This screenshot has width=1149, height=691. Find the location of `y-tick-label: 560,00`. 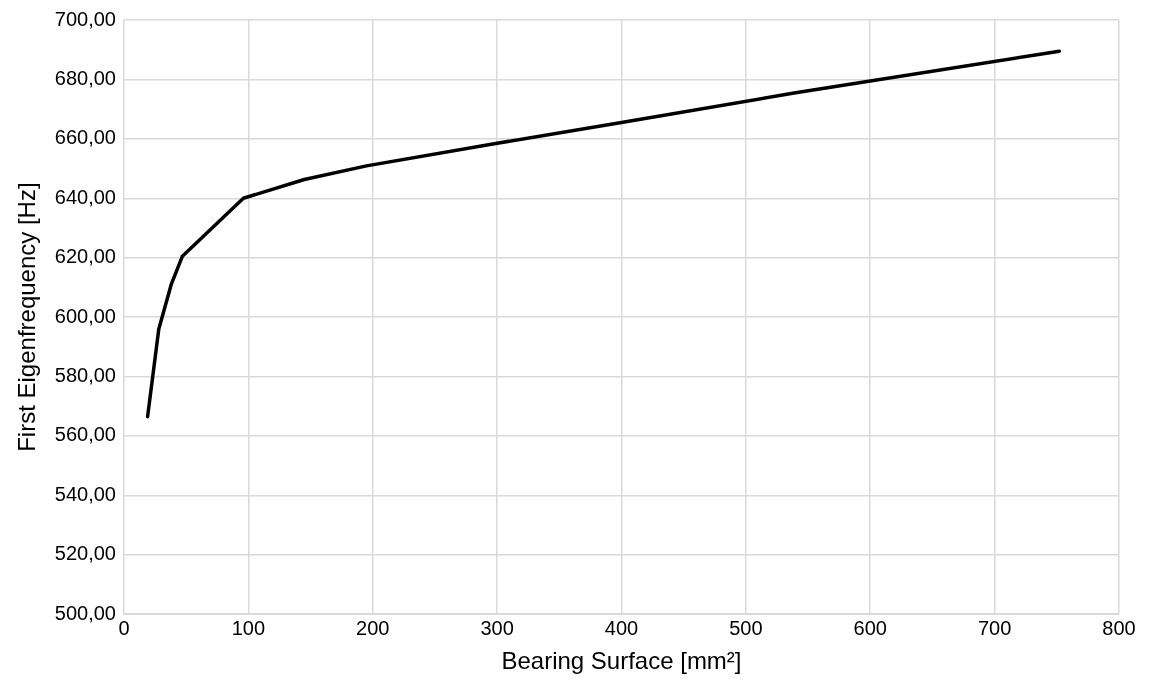

y-tick-label: 560,00 is located at coordinates (85, 434).